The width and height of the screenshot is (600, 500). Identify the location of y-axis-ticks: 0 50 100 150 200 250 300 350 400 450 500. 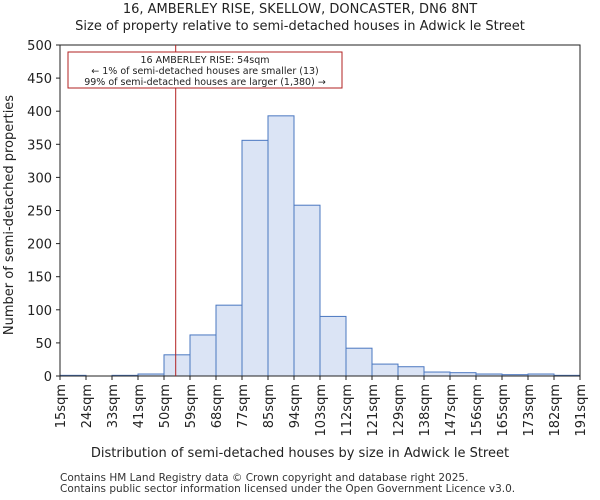
(43, 212).